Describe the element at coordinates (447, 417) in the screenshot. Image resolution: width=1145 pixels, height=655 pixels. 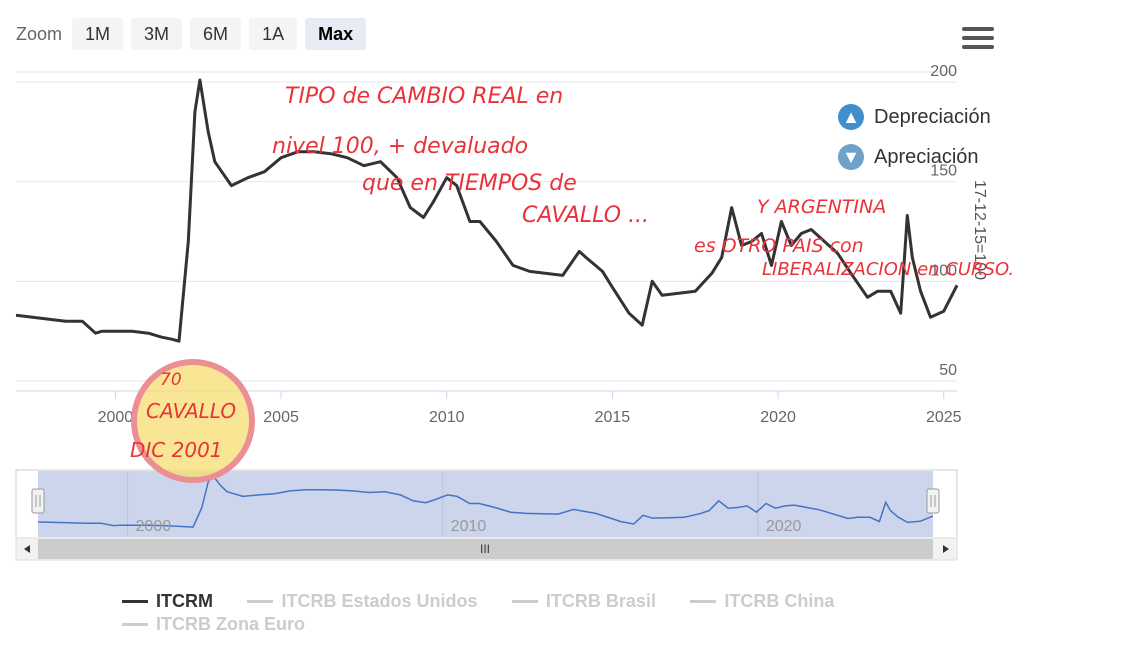
I see `x-tick-label: 2010` at that location.